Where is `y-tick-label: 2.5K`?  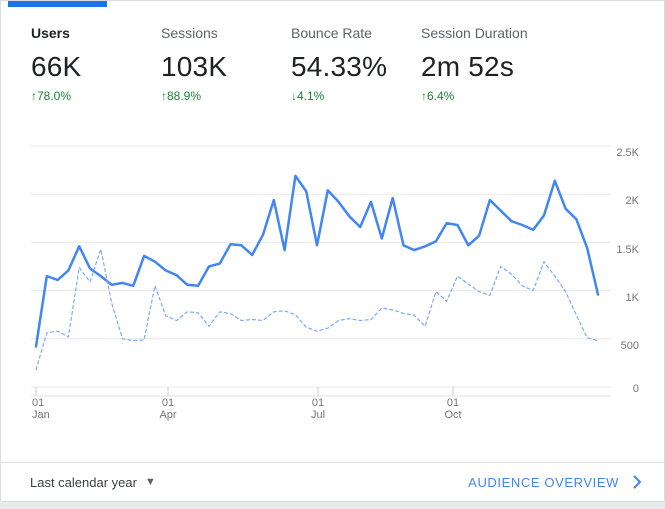
y-tick-label: 2.5K is located at coordinates (627, 153).